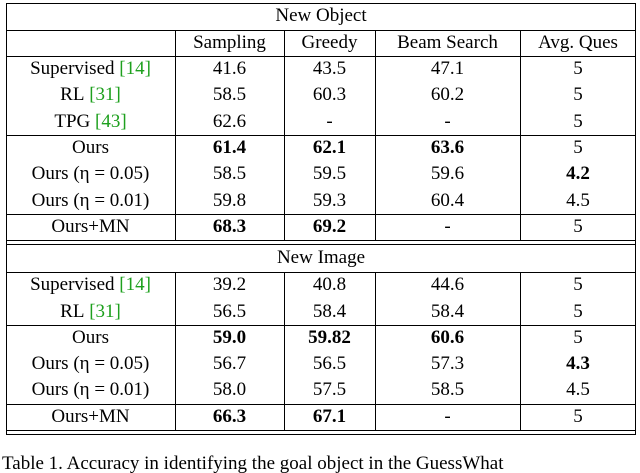 Image resolution: width=640 pixels, height=473 pixels. I want to click on value: 59.0, so click(229, 337).